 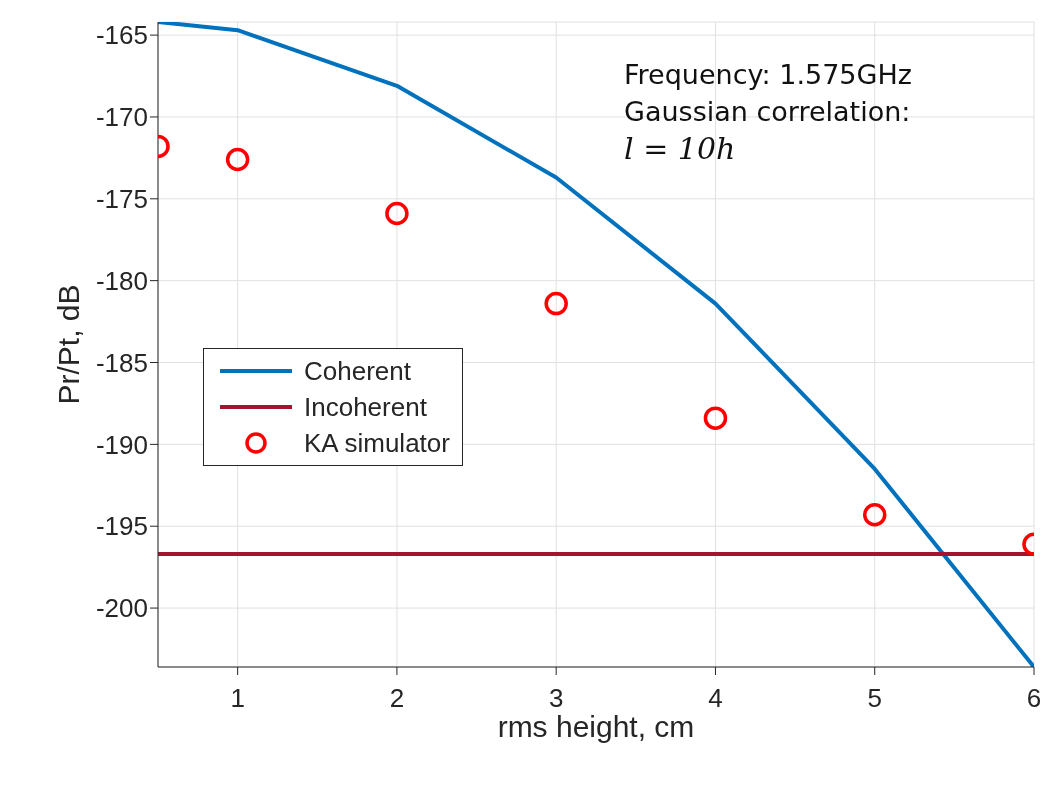 What do you see at coordinates (397, 698) in the screenshot?
I see `x-tick-label: 2` at bounding box center [397, 698].